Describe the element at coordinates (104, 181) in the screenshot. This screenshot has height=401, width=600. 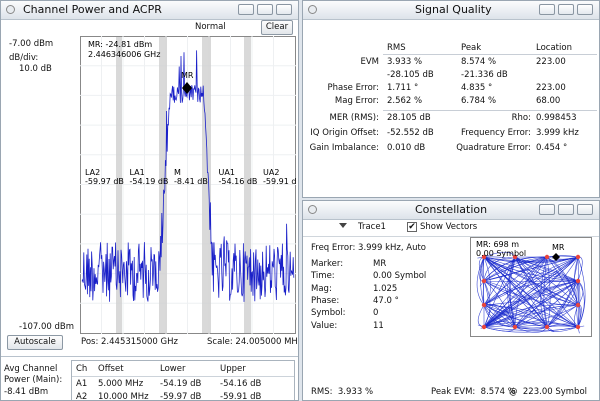
I see `channel-value: -59.97 dB` at that location.